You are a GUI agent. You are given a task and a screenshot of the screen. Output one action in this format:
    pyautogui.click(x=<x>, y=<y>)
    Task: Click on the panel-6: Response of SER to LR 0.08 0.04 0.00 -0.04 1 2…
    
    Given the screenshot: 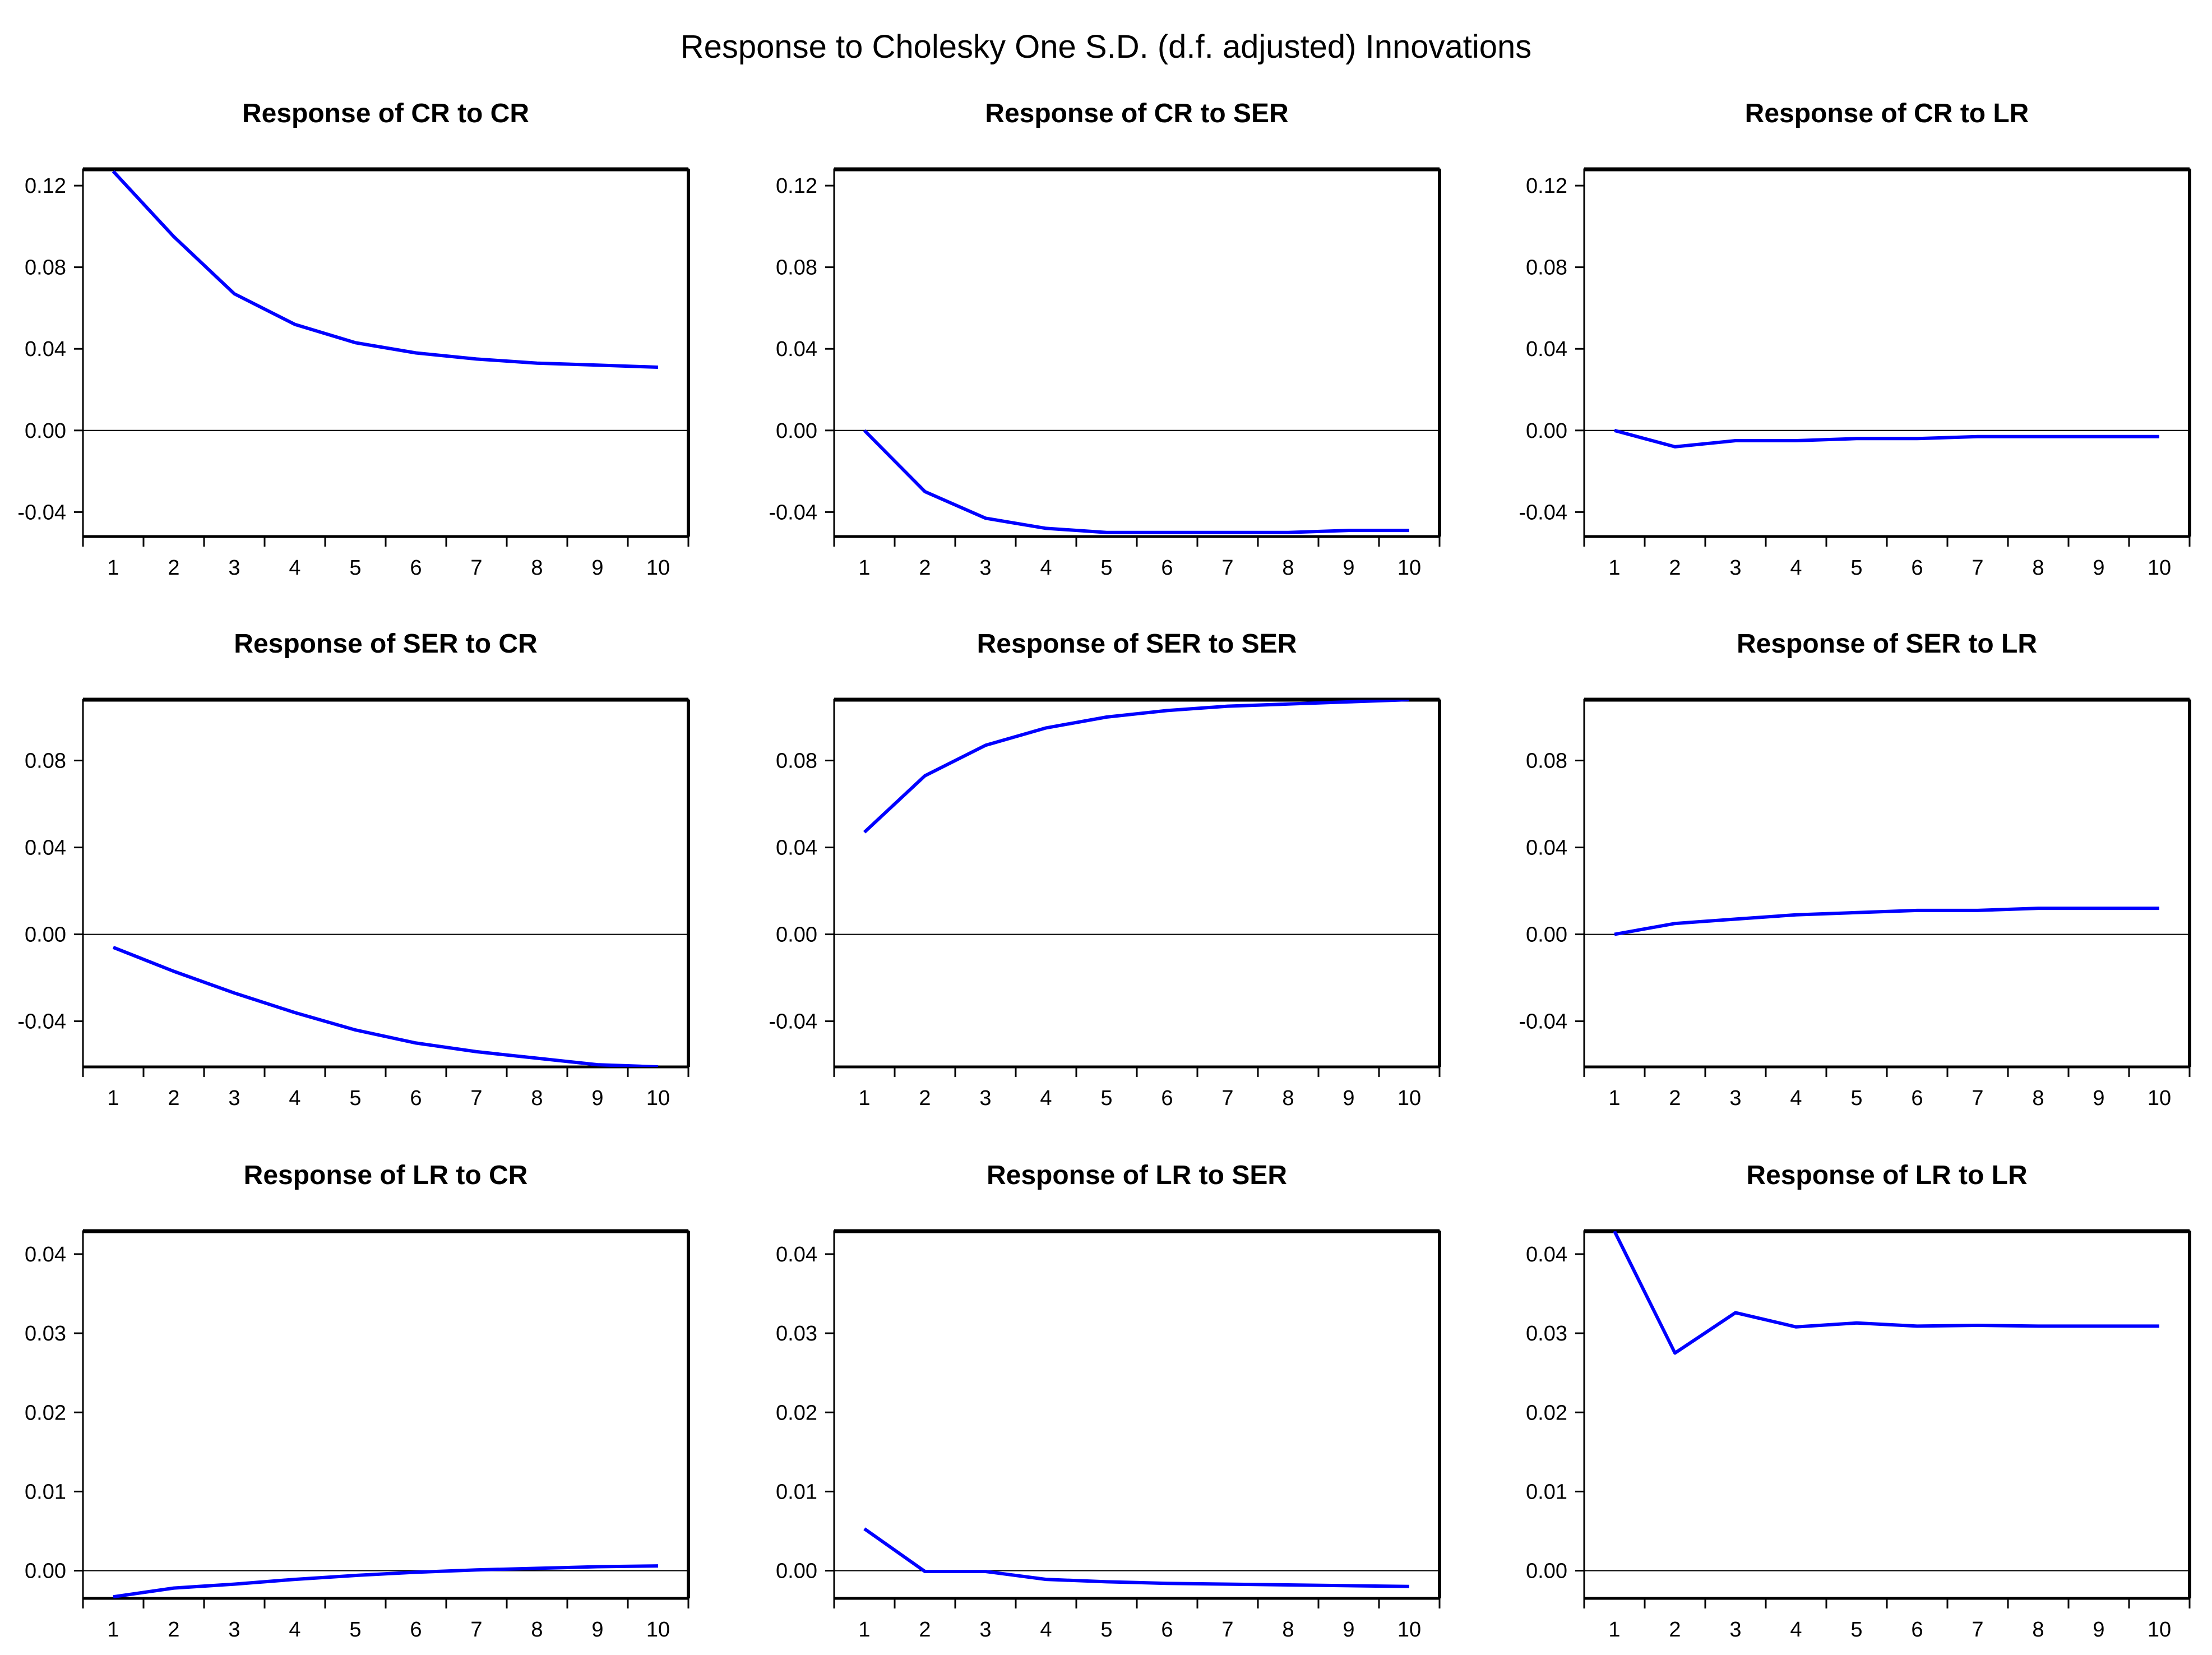 What is the action you would take?
    pyautogui.click(x=1855, y=869)
    